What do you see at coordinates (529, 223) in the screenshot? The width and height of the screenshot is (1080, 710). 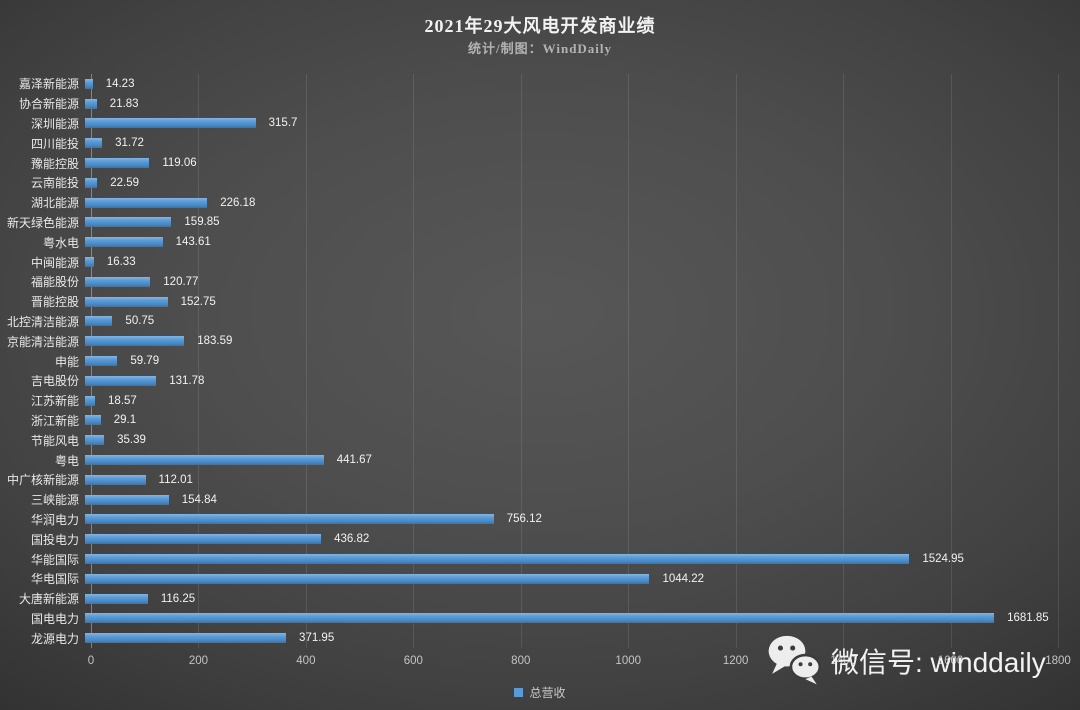 I see `bar-row: 新天绿色能源 159.85` at bounding box center [529, 223].